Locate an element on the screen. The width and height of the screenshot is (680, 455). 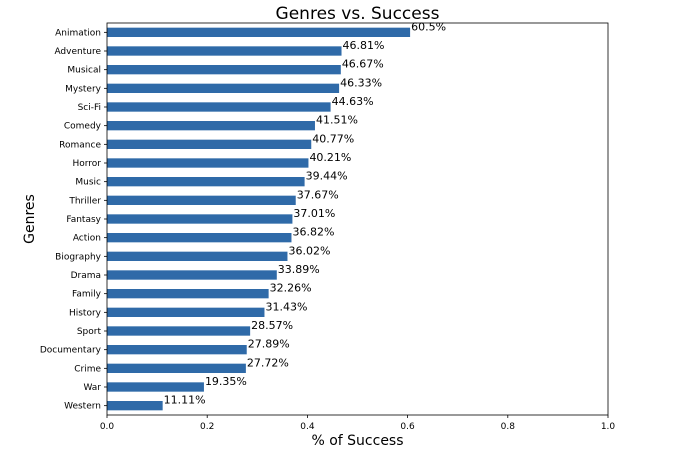
data-label: 60.5% is located at coordinates (428, 26).